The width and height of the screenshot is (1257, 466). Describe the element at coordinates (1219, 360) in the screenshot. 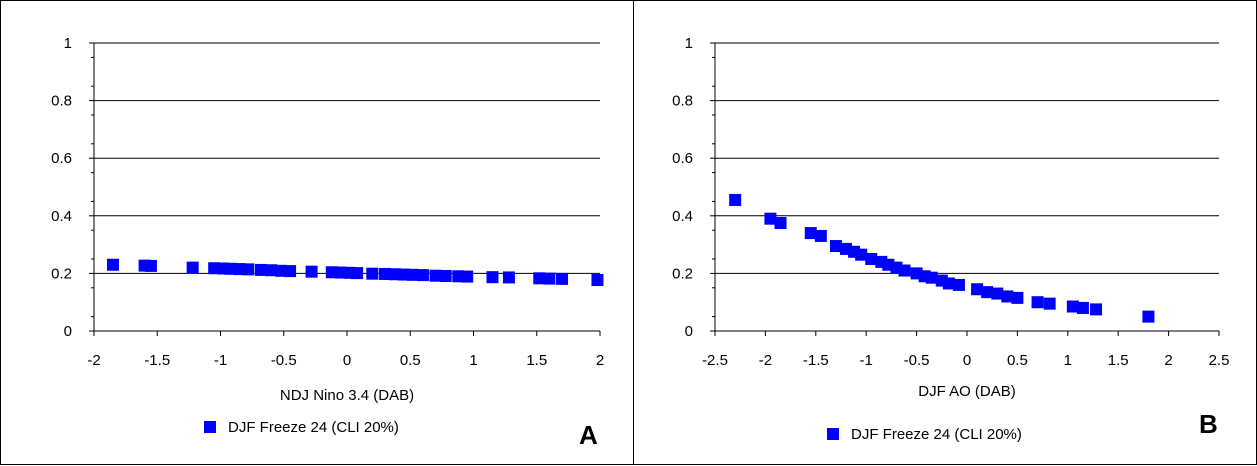

I see `x-tick-label: 2.5` at that location.